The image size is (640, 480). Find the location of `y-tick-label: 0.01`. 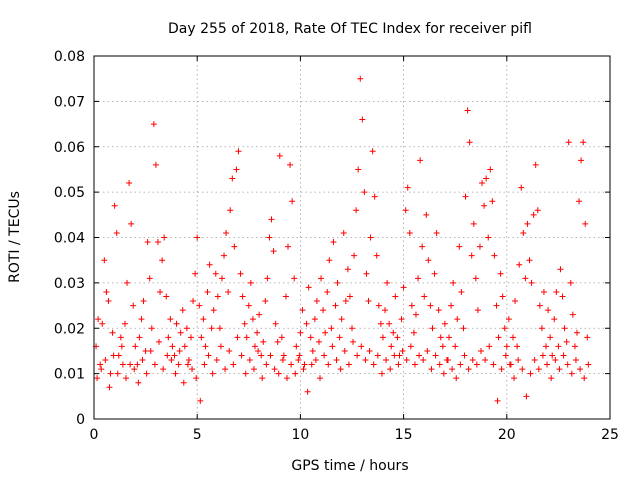

y-tick-label: 0.01 is located at coordinates (69, 375).